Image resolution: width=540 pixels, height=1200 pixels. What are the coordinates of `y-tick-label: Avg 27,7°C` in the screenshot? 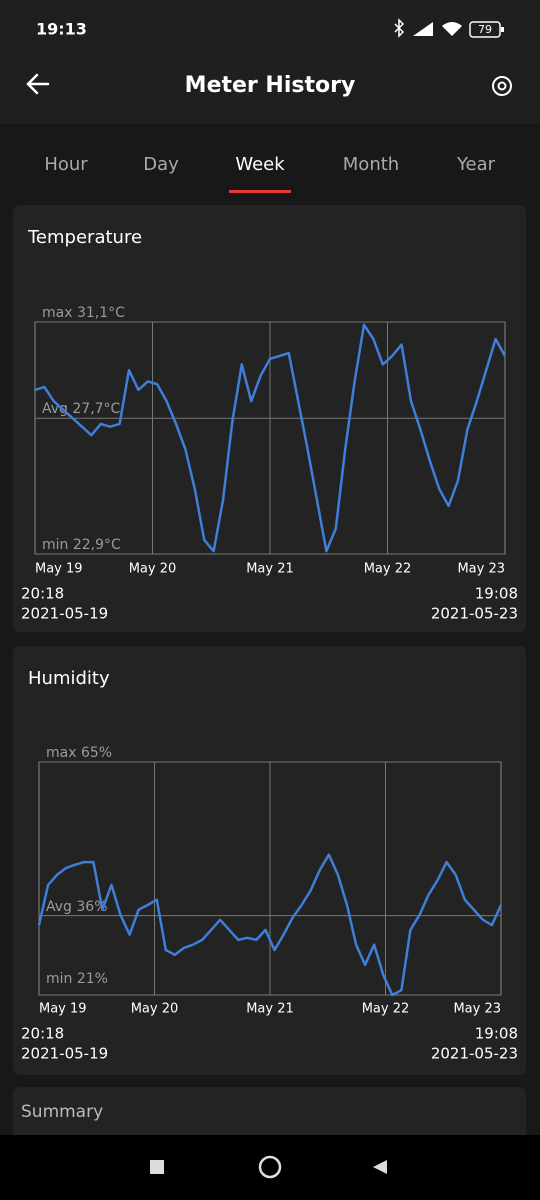 It's located at (81, 409).